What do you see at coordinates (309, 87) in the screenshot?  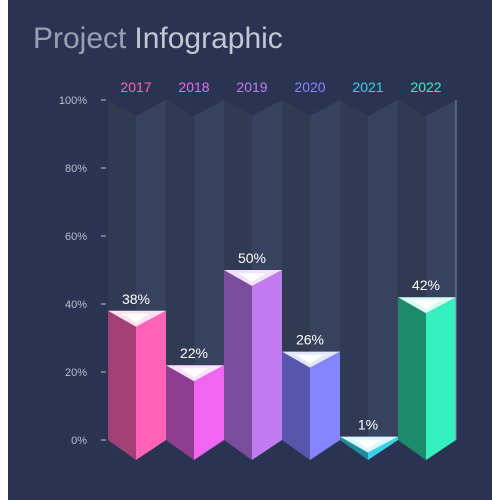 I see `x-category-label: 2020` at bounding box center [309, 87].